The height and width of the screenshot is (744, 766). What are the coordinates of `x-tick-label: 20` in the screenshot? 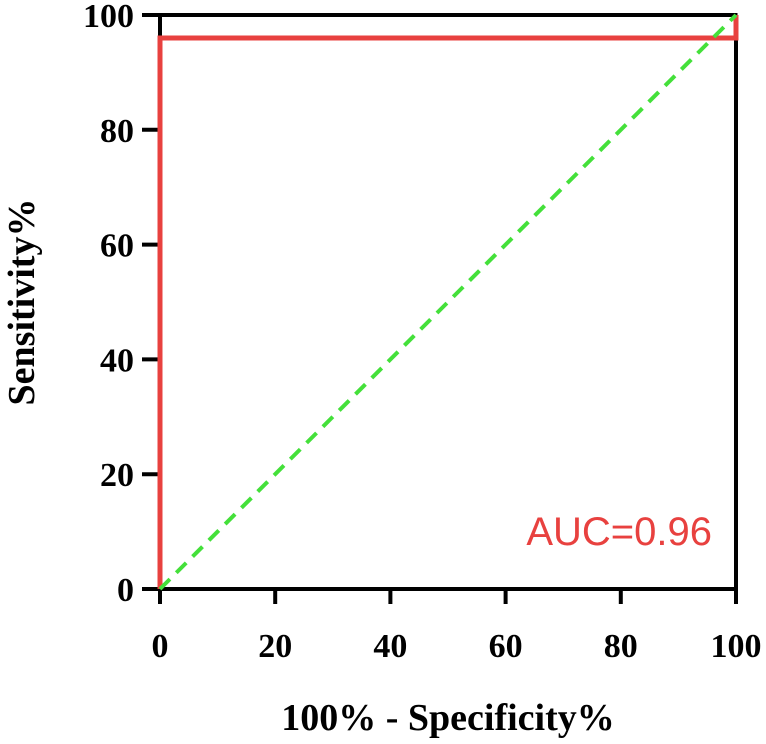 It's located at (275, 646).